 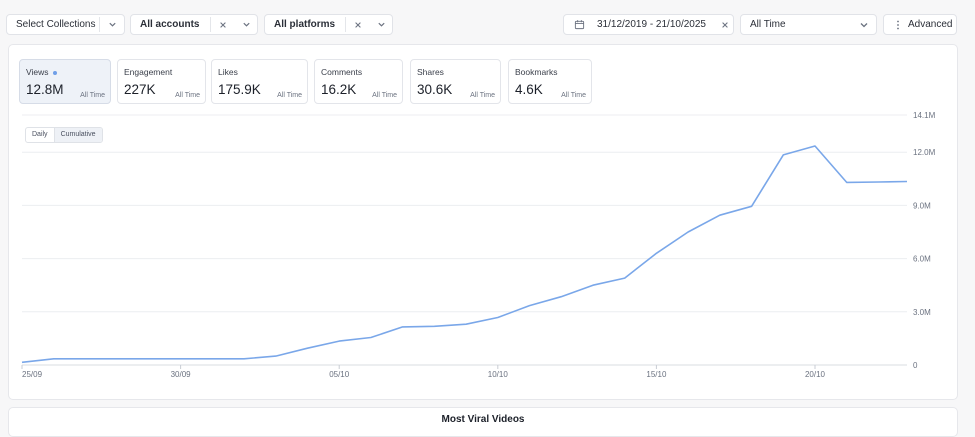 I want to click on metric-card-bookmarks: Bookmarks 4.6K All Time, so click(x=550, y=81).